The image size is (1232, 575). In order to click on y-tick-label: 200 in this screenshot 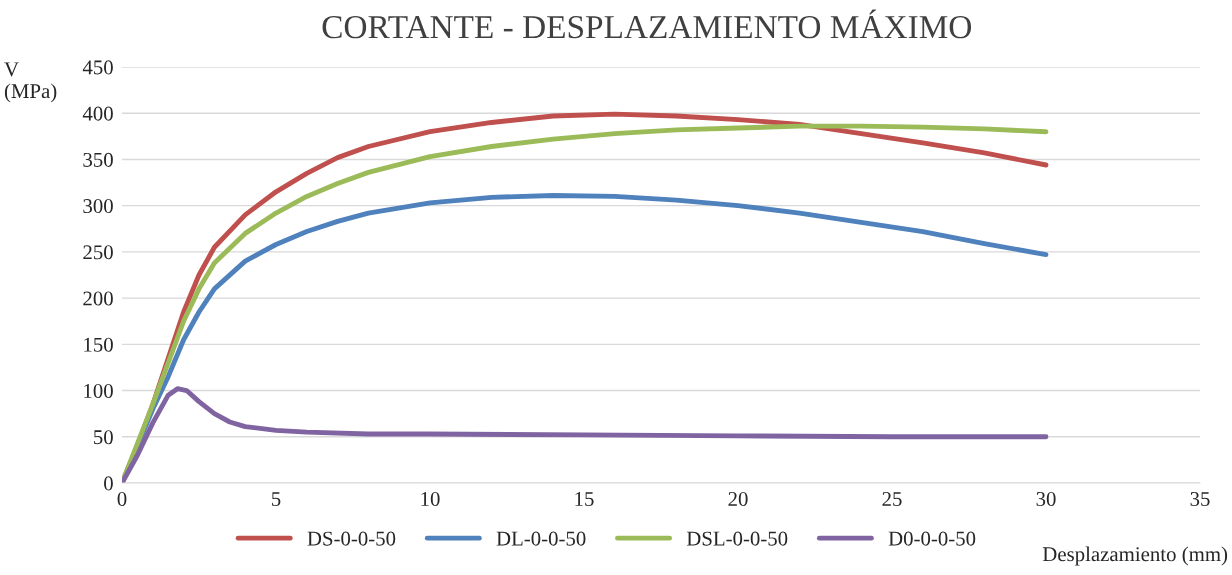, I will do `click(98, 298)`.